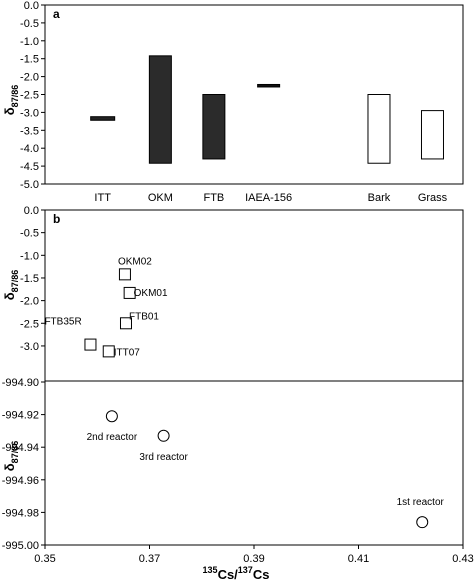 This screenshot has height=585, width=474. Describe the element at coordinates (127, 352) in the screenshot. I see `panel-b-point-label: ITT07` at that location.